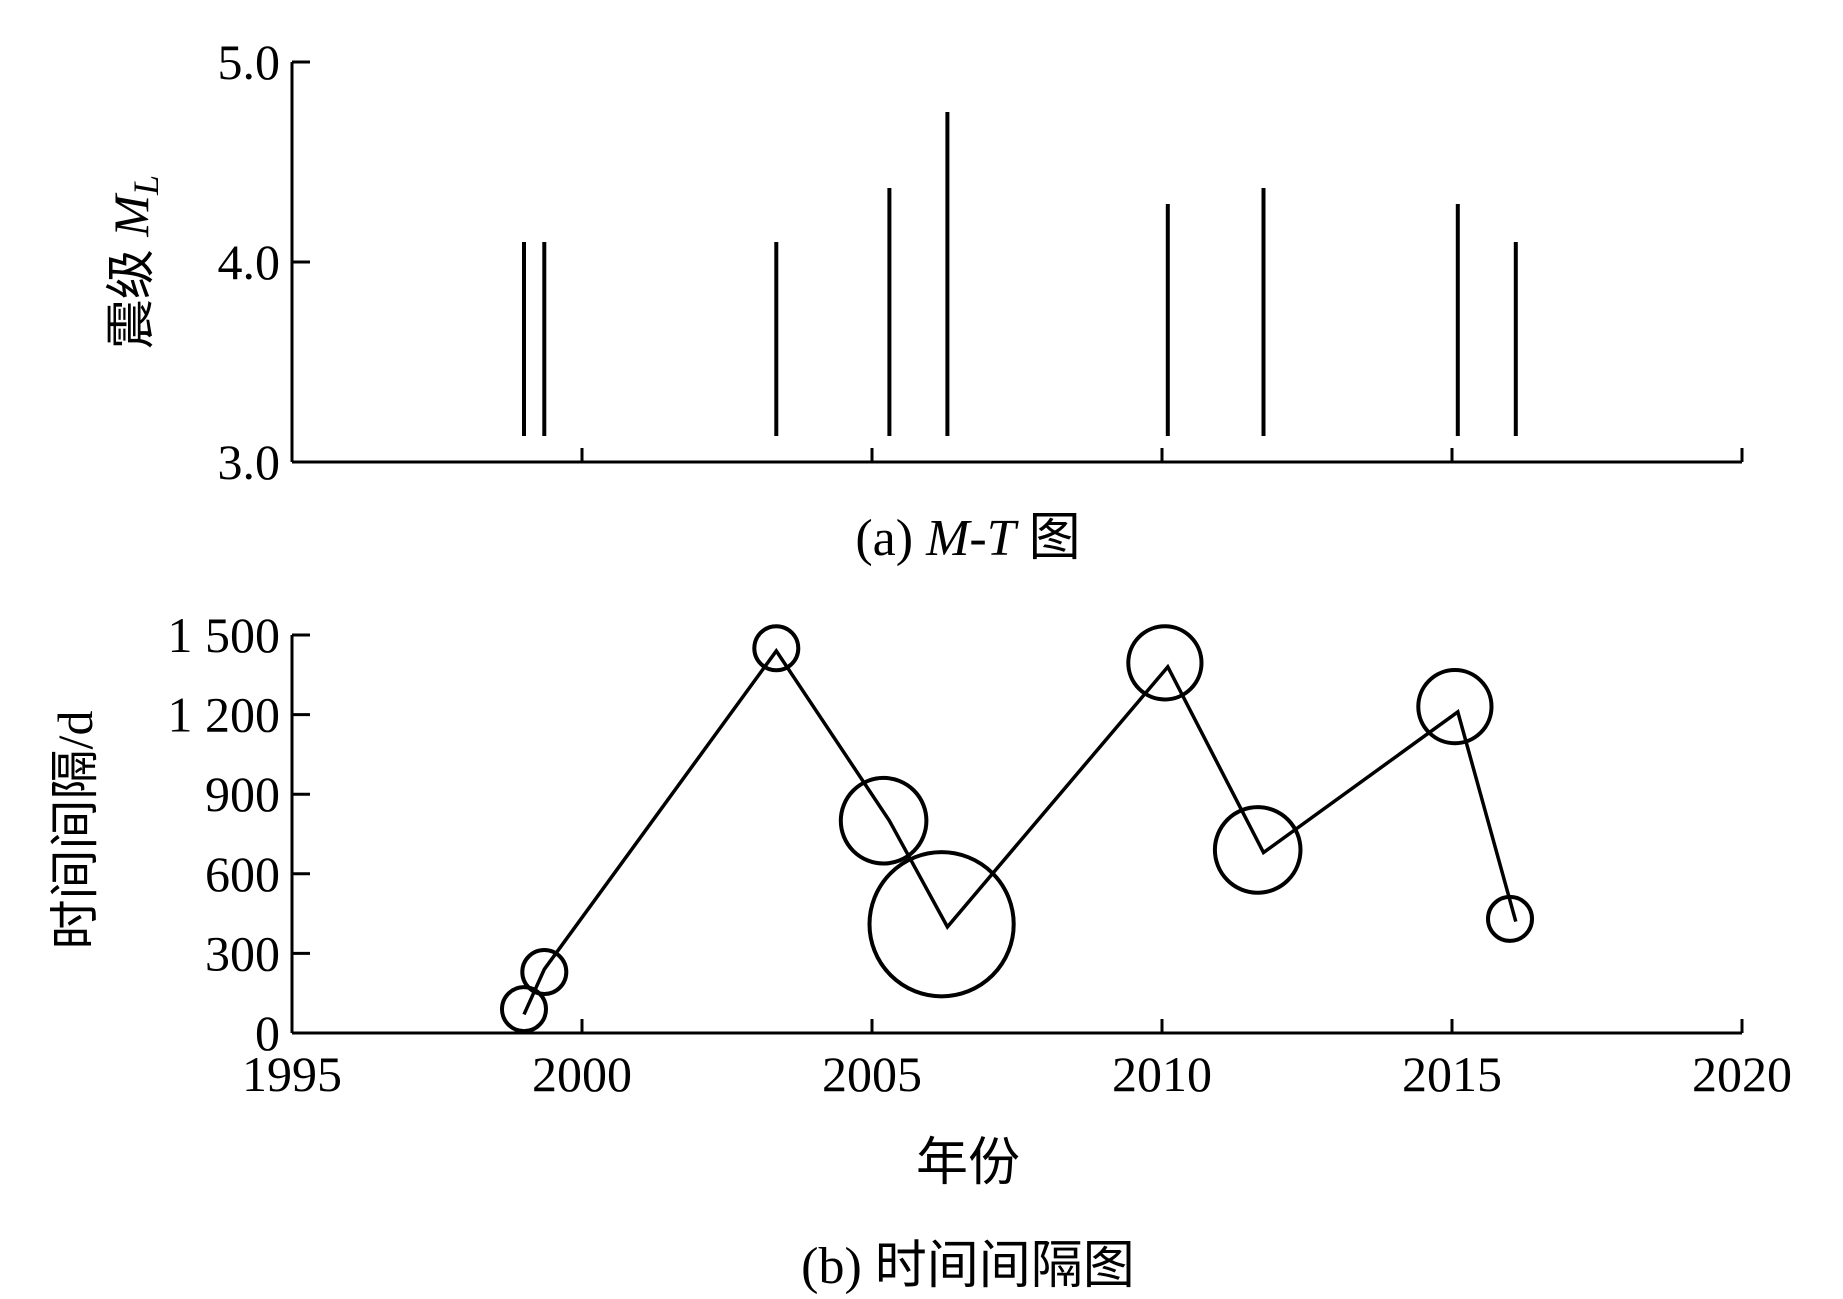 The image size is (1843, 1299). Describe the element at coordinates (1017, 1060) in the screenshot. I see `panel-b-x-ticks: 1995 2000 2005 2010 2015 2020` at that location.